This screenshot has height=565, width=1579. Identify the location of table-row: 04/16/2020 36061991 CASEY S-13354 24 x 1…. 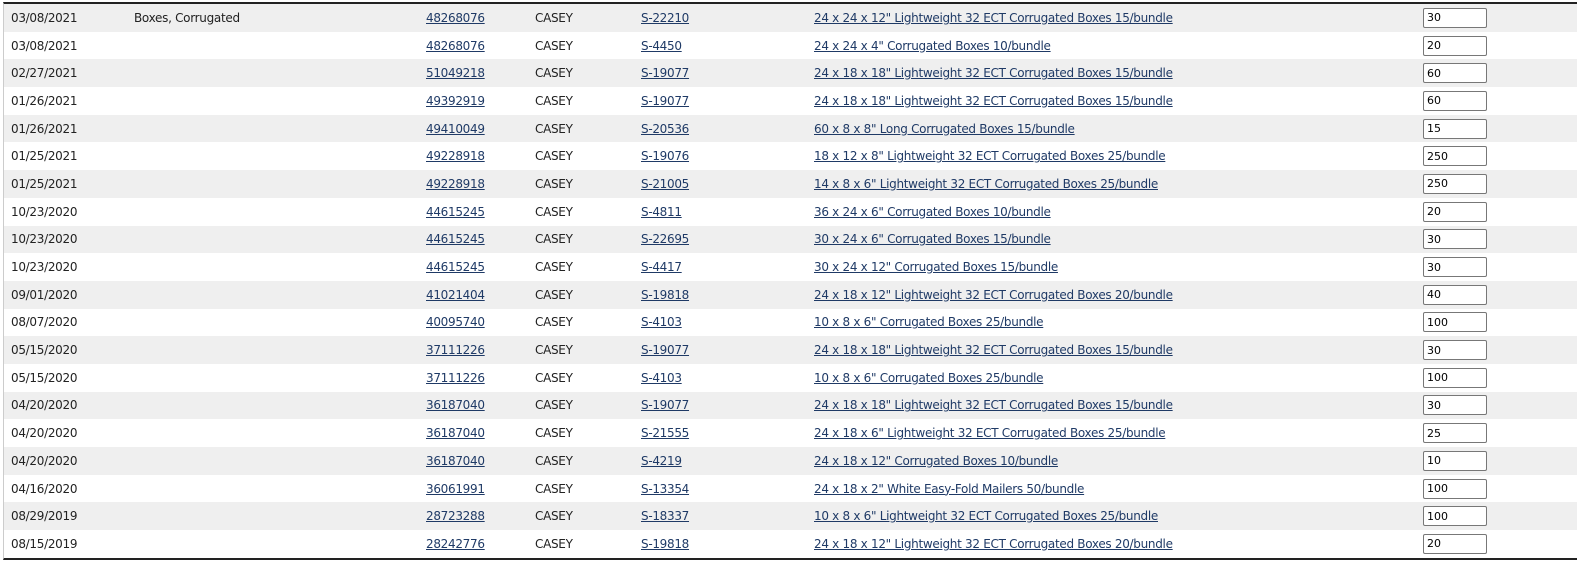
(790, 488).